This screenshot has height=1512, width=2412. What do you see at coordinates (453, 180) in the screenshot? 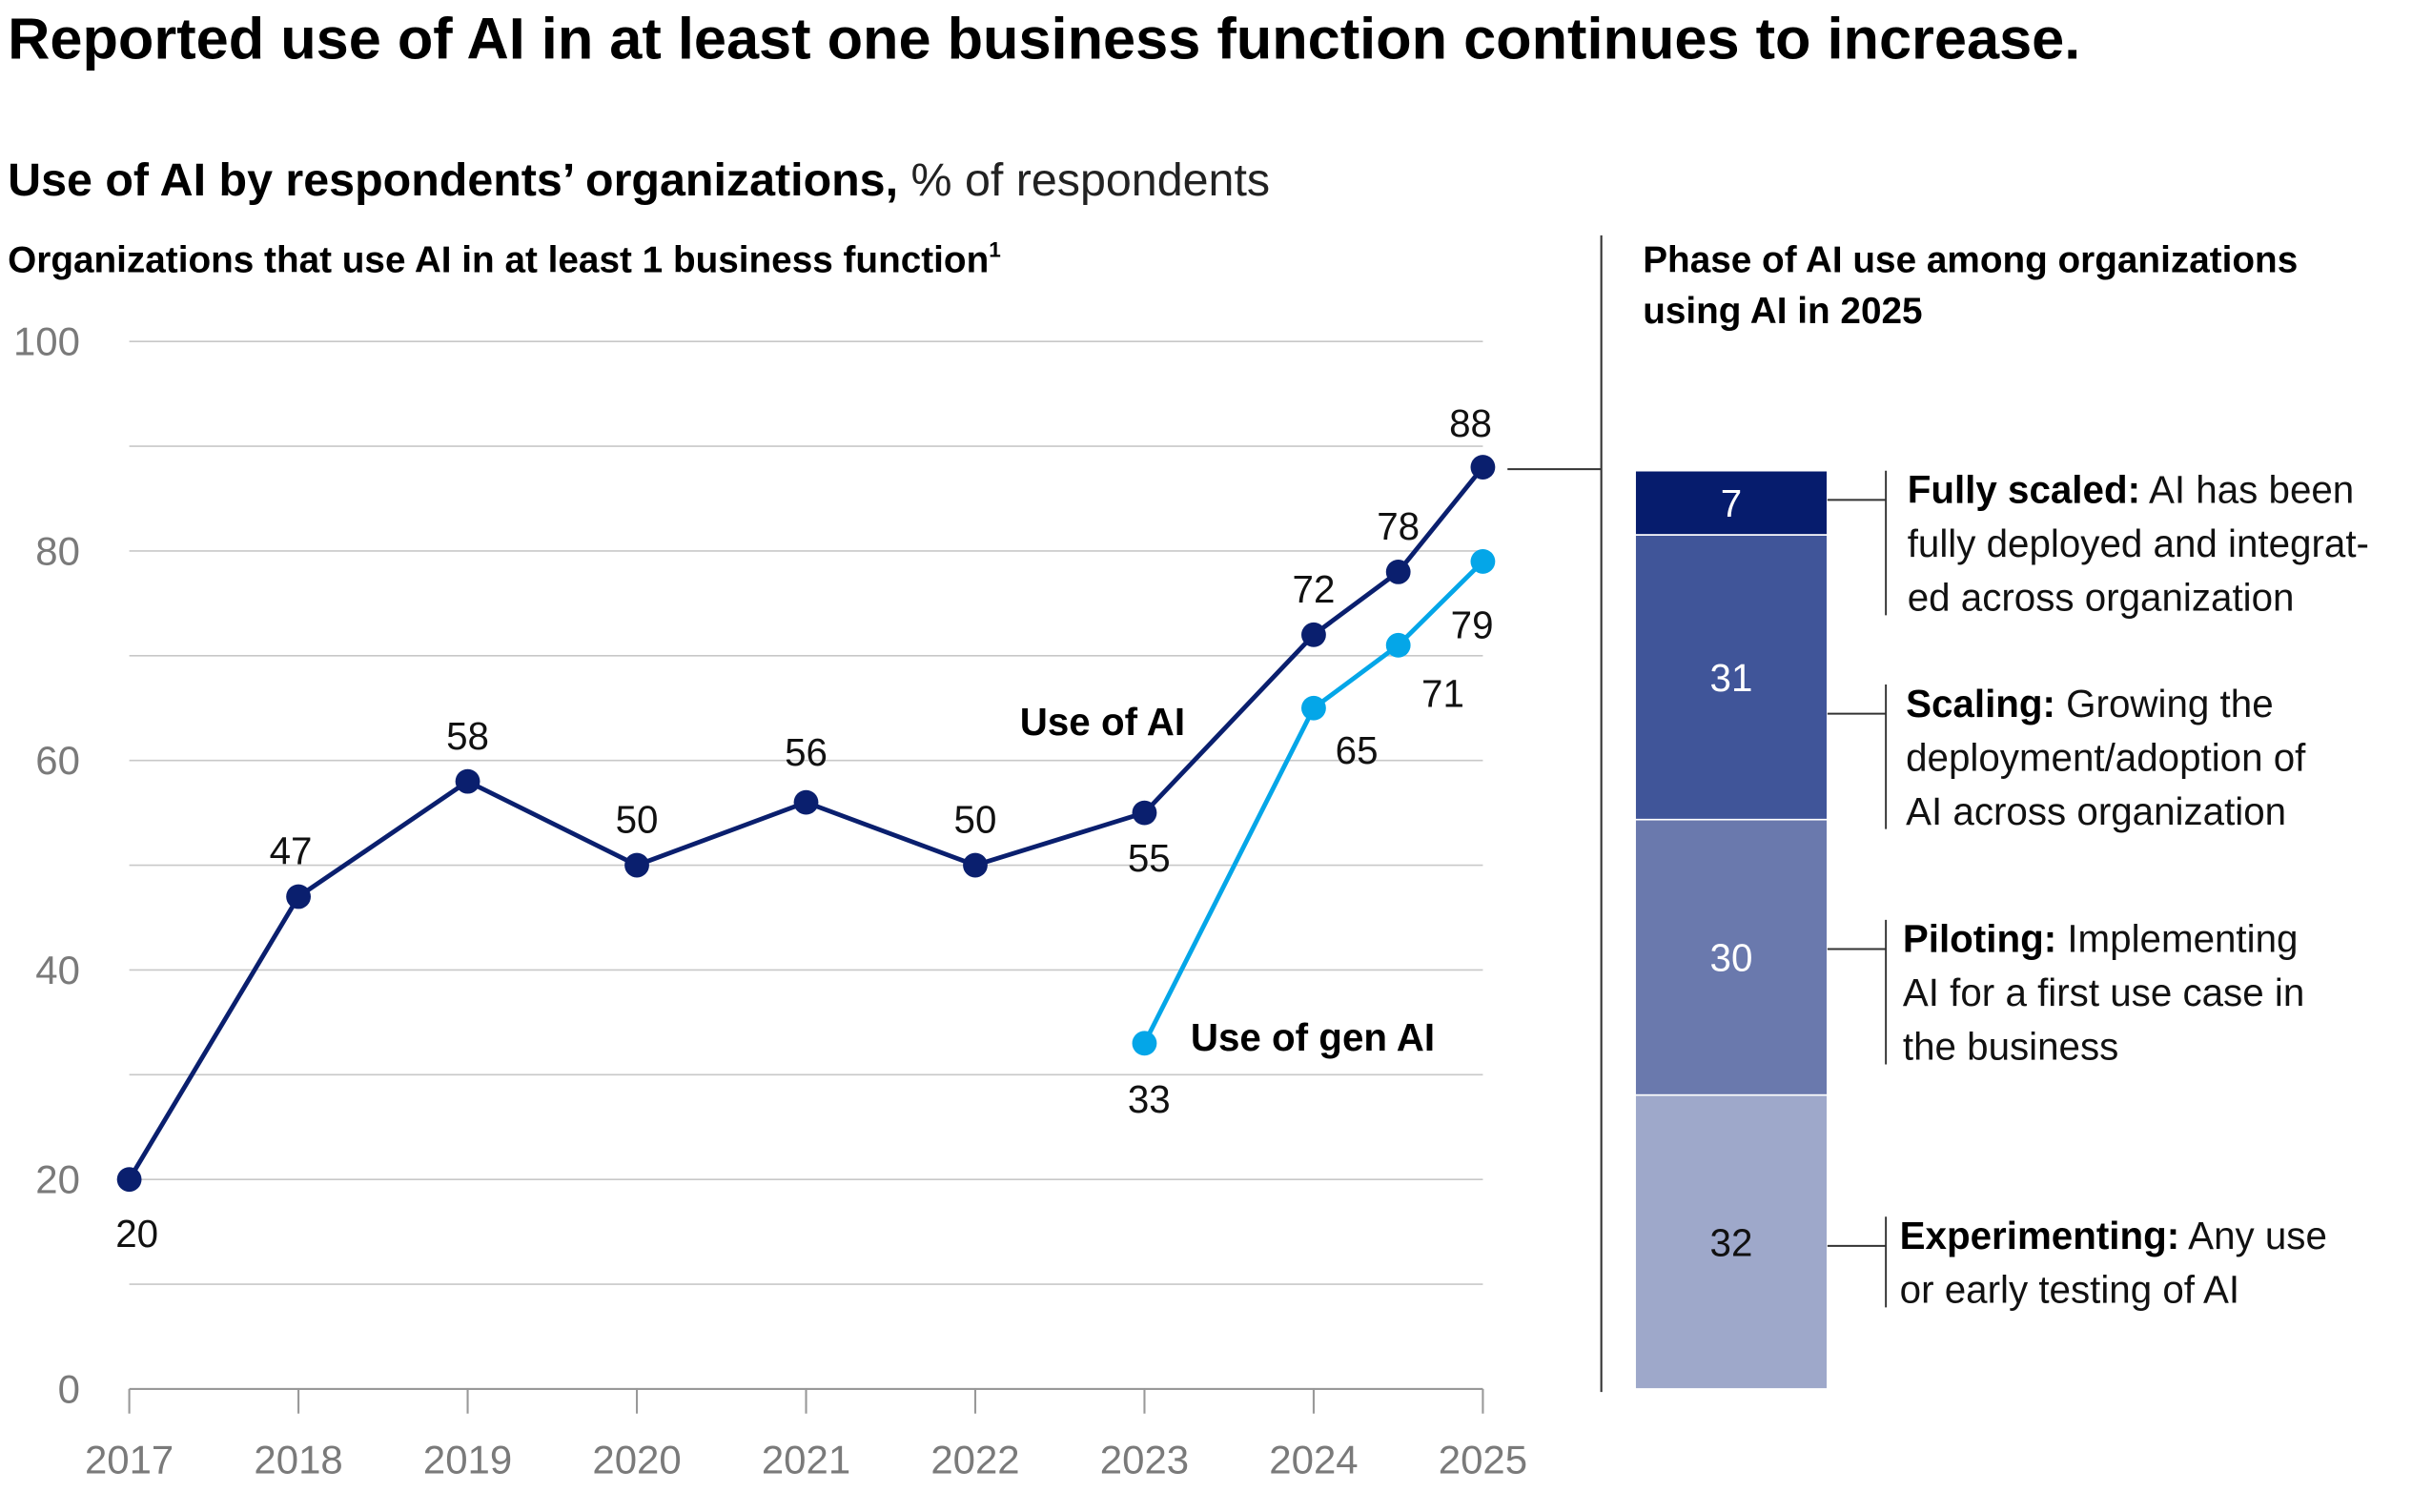
I see `subtitle-bold: Use of AI by respondents’ organizations,` at bounding box center [453, 180].